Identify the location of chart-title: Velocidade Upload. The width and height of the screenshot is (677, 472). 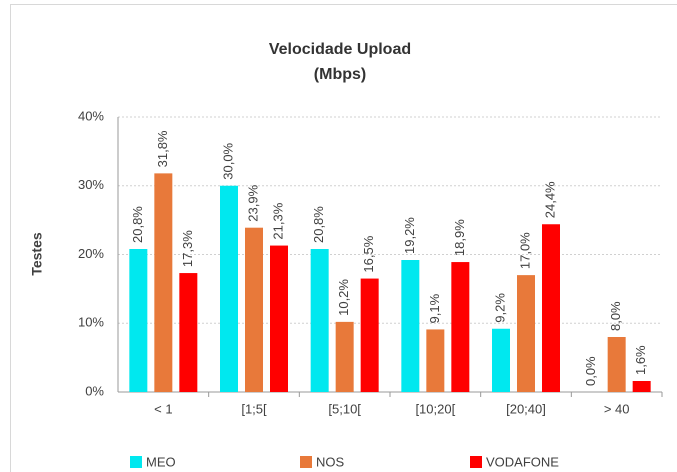
(340, 49).